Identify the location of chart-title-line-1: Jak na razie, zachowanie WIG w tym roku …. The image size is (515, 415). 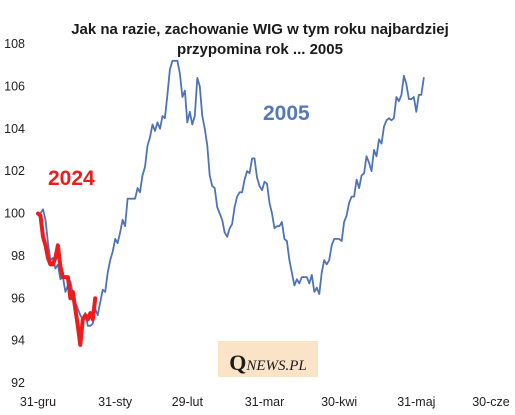
(260, 29).